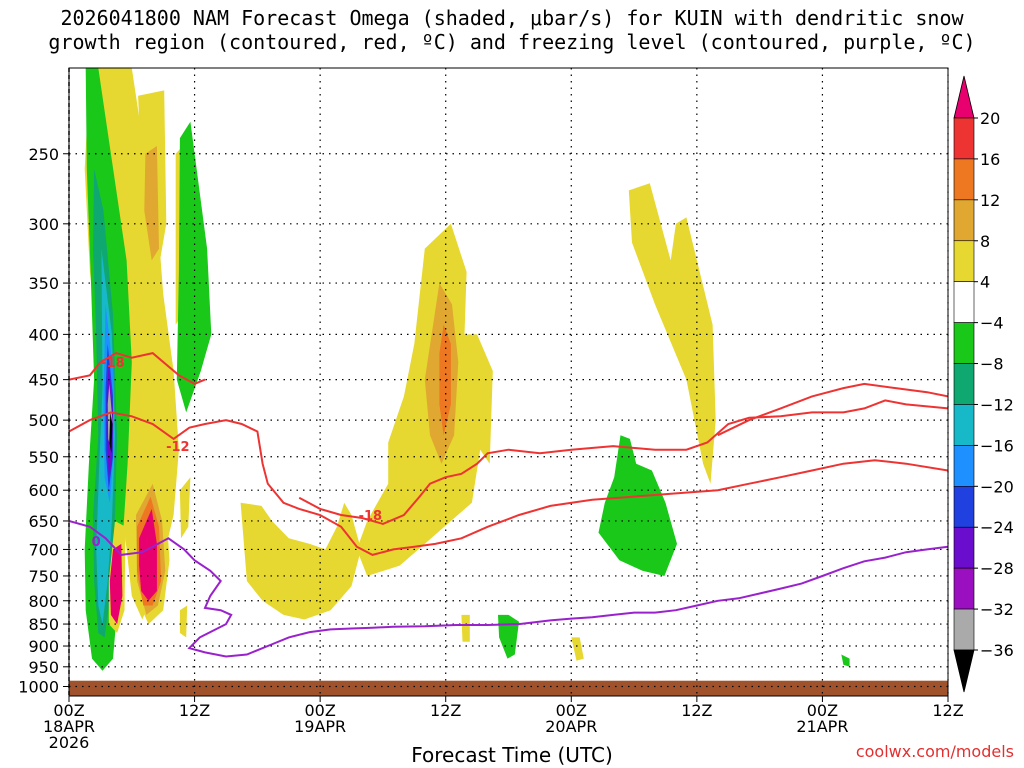  I want to click on colorbar-bottom-arrow, so click(964, 671).